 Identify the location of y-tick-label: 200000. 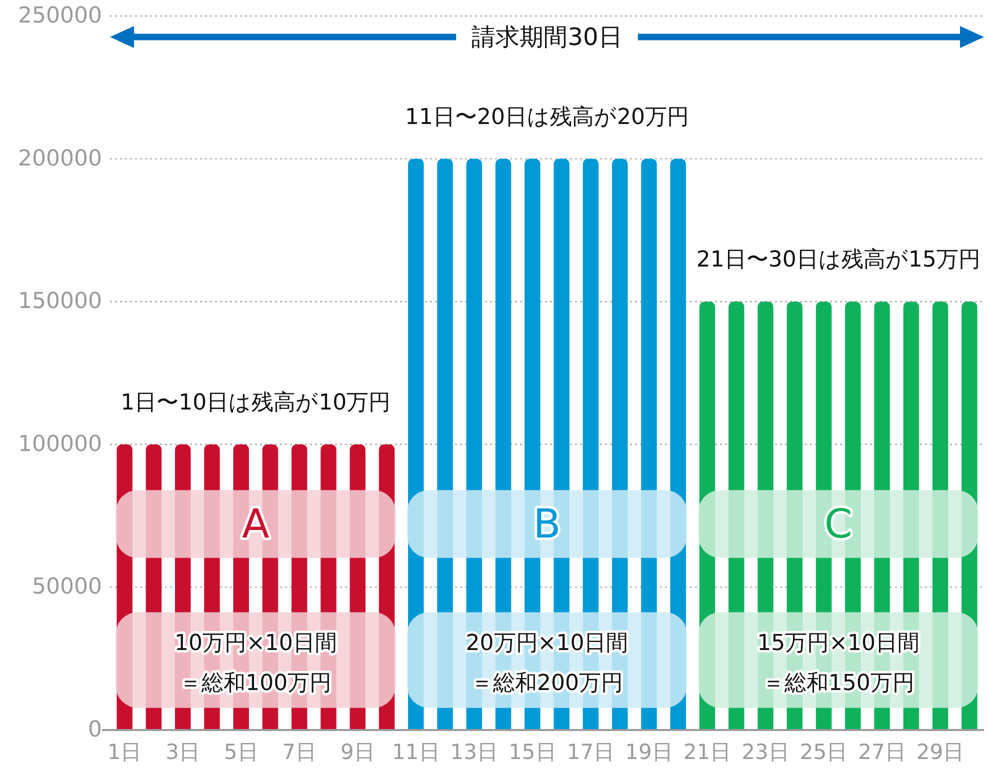
(60, 159).